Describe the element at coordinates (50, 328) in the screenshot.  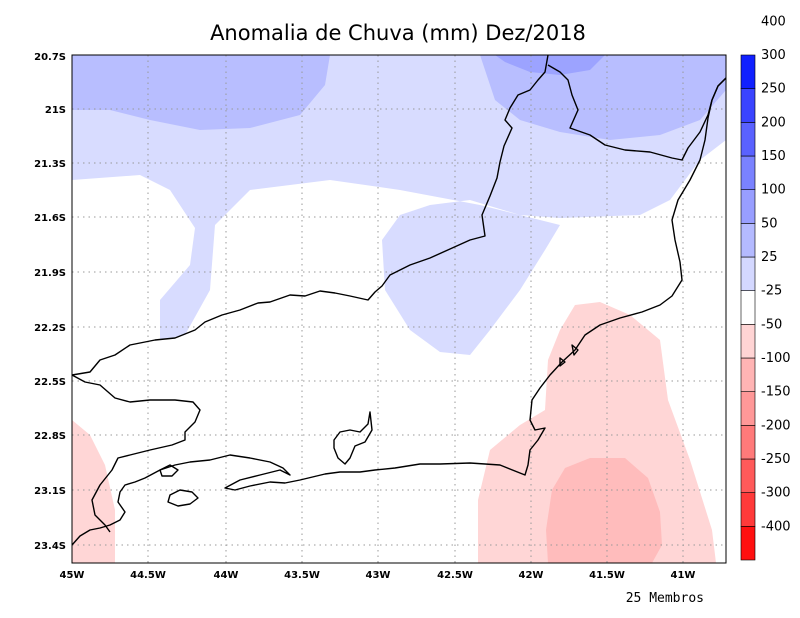
I see `lat-tick-label: 22.2S` at that location.